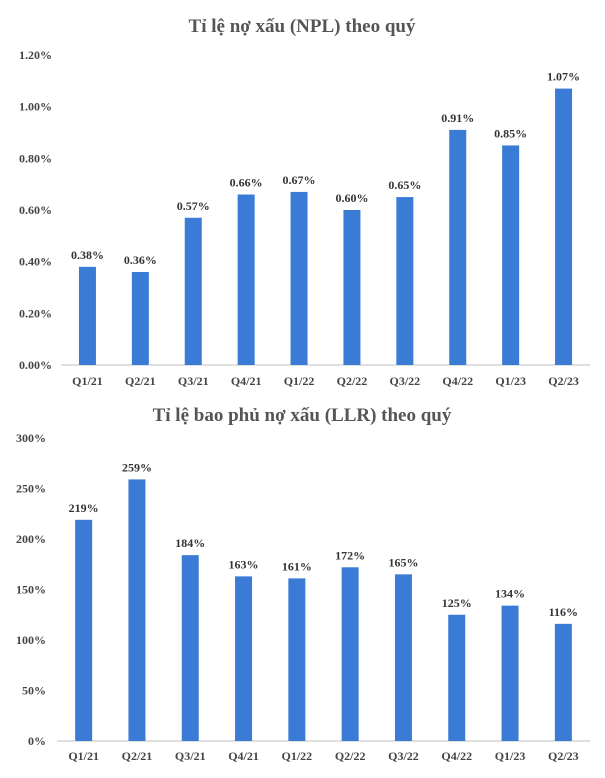 The image size is (605, 778). What do you see at coordinates (83, 756) in the screenshot?
I see `llr-category-label: Q1/21` at bounding box center [83, 756].